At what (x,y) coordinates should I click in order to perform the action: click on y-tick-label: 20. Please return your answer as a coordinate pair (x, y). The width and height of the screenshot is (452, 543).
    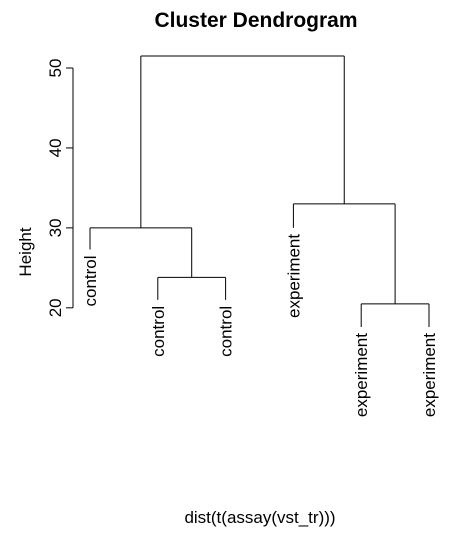
    Looking at the image, I should click on (55, 307).